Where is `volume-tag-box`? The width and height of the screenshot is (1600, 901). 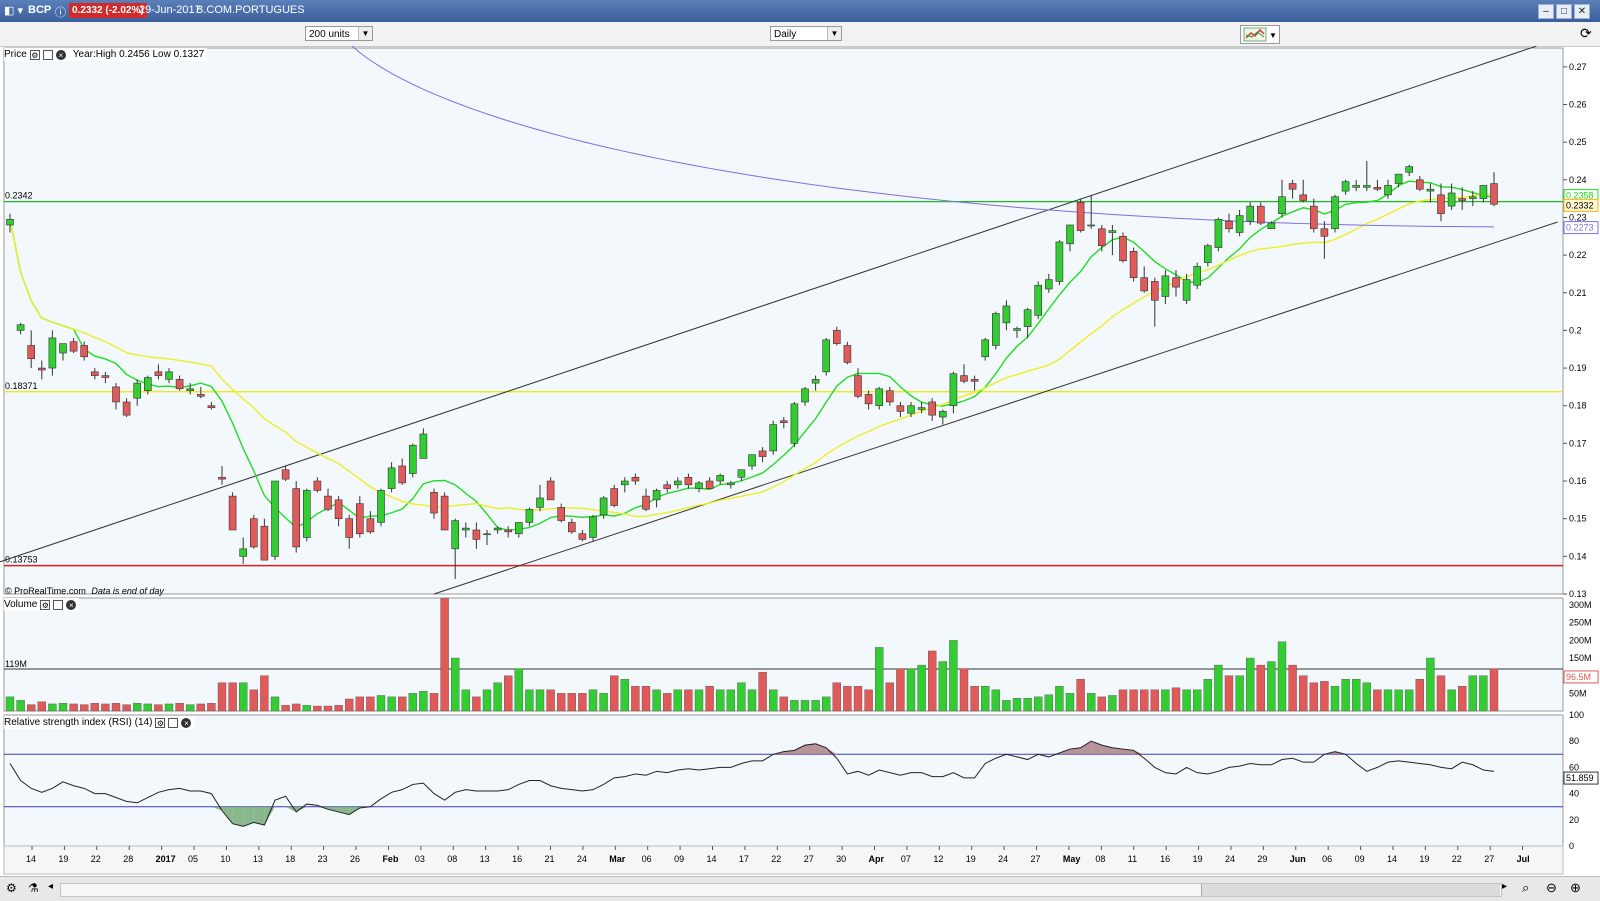
volume-tag-box is located at coordinates (1581, 677).